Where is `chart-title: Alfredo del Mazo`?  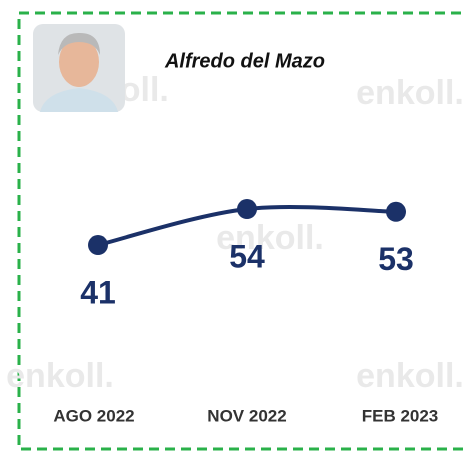
chart-title: Alfredo del Mazo is located at coordinates (244, 61).